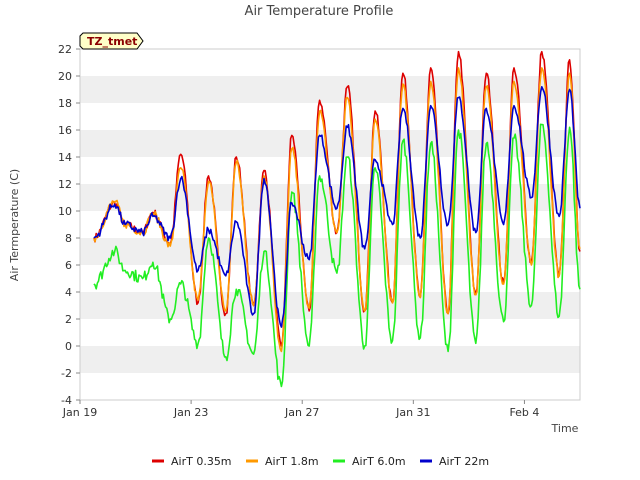 This screenshot has height=480, width=640. Describe the element at coordinates (412, 412) in the screenshot. I see `x-tick-label: Jan 31` at that location.